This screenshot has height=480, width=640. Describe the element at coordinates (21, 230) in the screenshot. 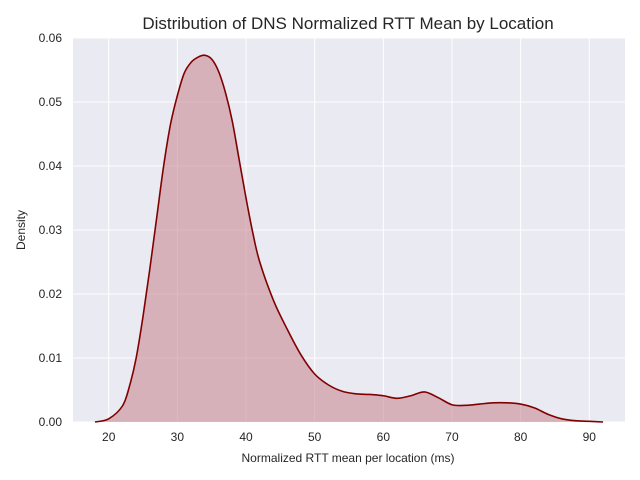

I see `y-axis-label: Density` at that location.